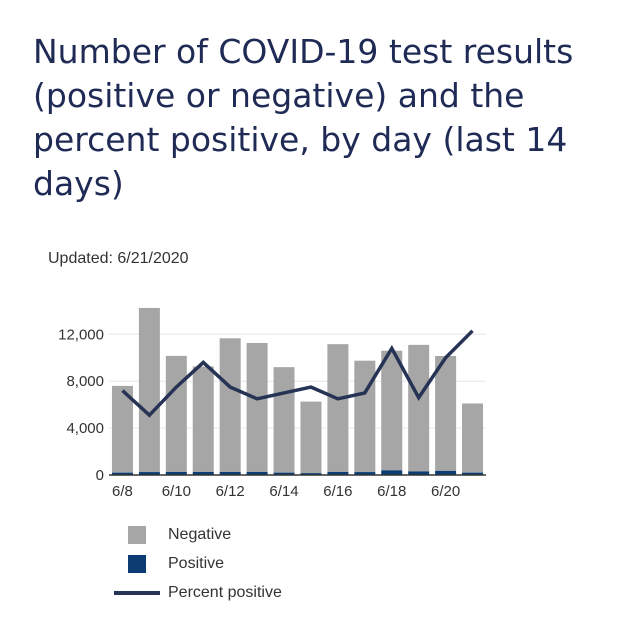 Image resolution: width=629 pixels, height=624 pixels. What do you see at coordinates (337, 491) in the screenshot?
I see `x-tick-label: 6/16` at bounding box center [337, 491].